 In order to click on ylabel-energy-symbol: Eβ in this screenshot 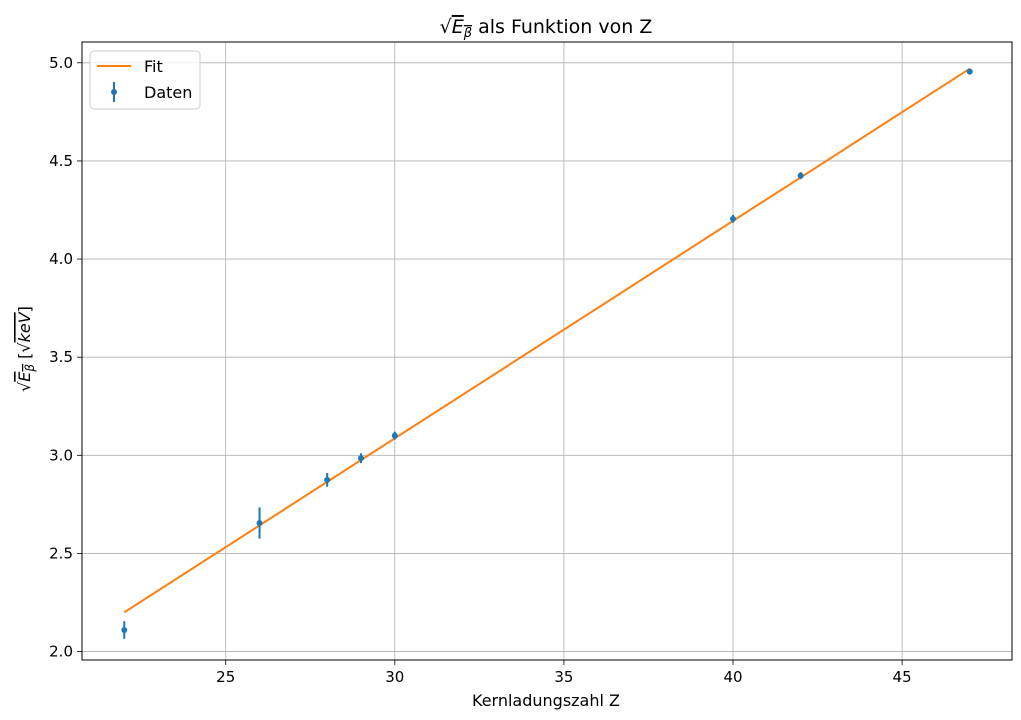, I will do `click(26, 373)`.